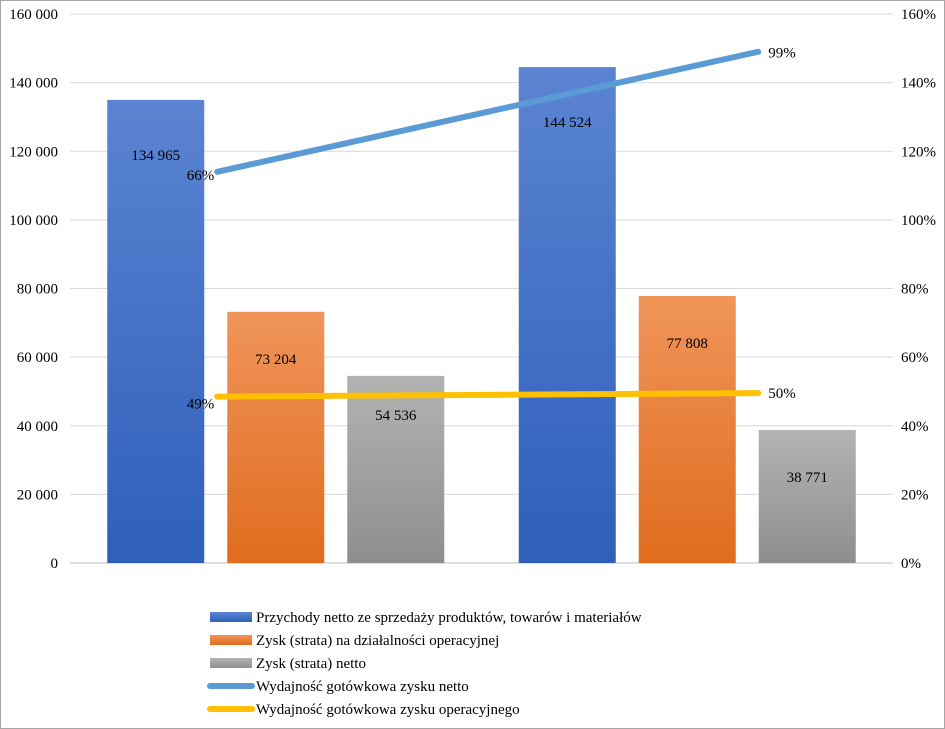  Describe the element at coordinates (915, 427) in the screenshot. I see `y-right-tick-label: 40%` at that location.